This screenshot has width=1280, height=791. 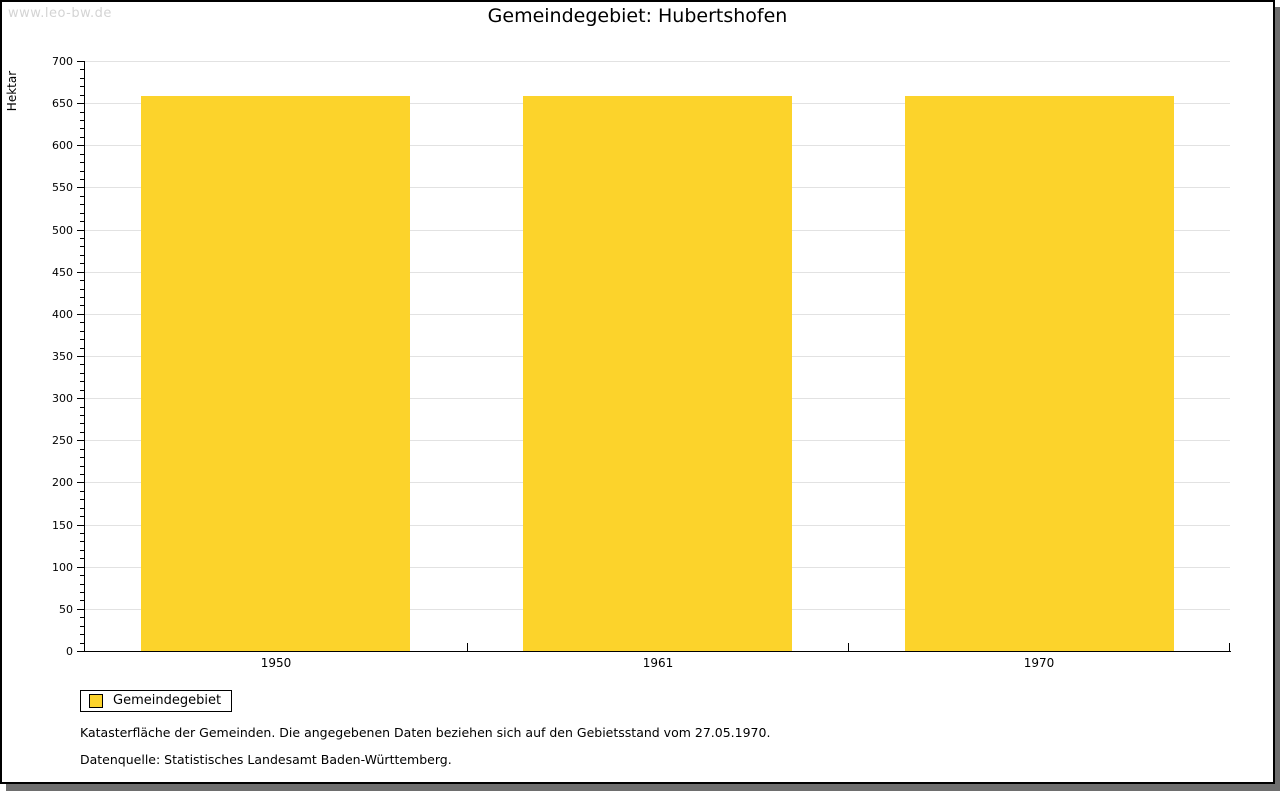 I want to click on bar-1961, so click(x=657, y=373).